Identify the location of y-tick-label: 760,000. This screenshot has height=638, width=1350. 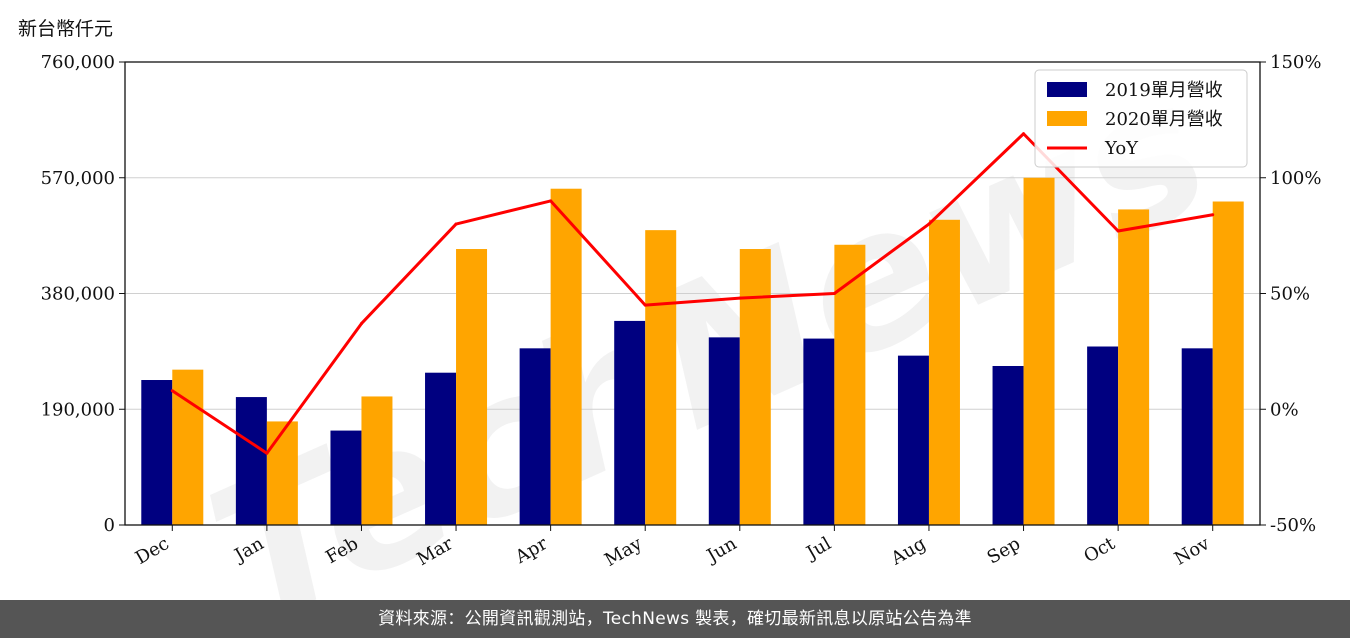
(78, 62).